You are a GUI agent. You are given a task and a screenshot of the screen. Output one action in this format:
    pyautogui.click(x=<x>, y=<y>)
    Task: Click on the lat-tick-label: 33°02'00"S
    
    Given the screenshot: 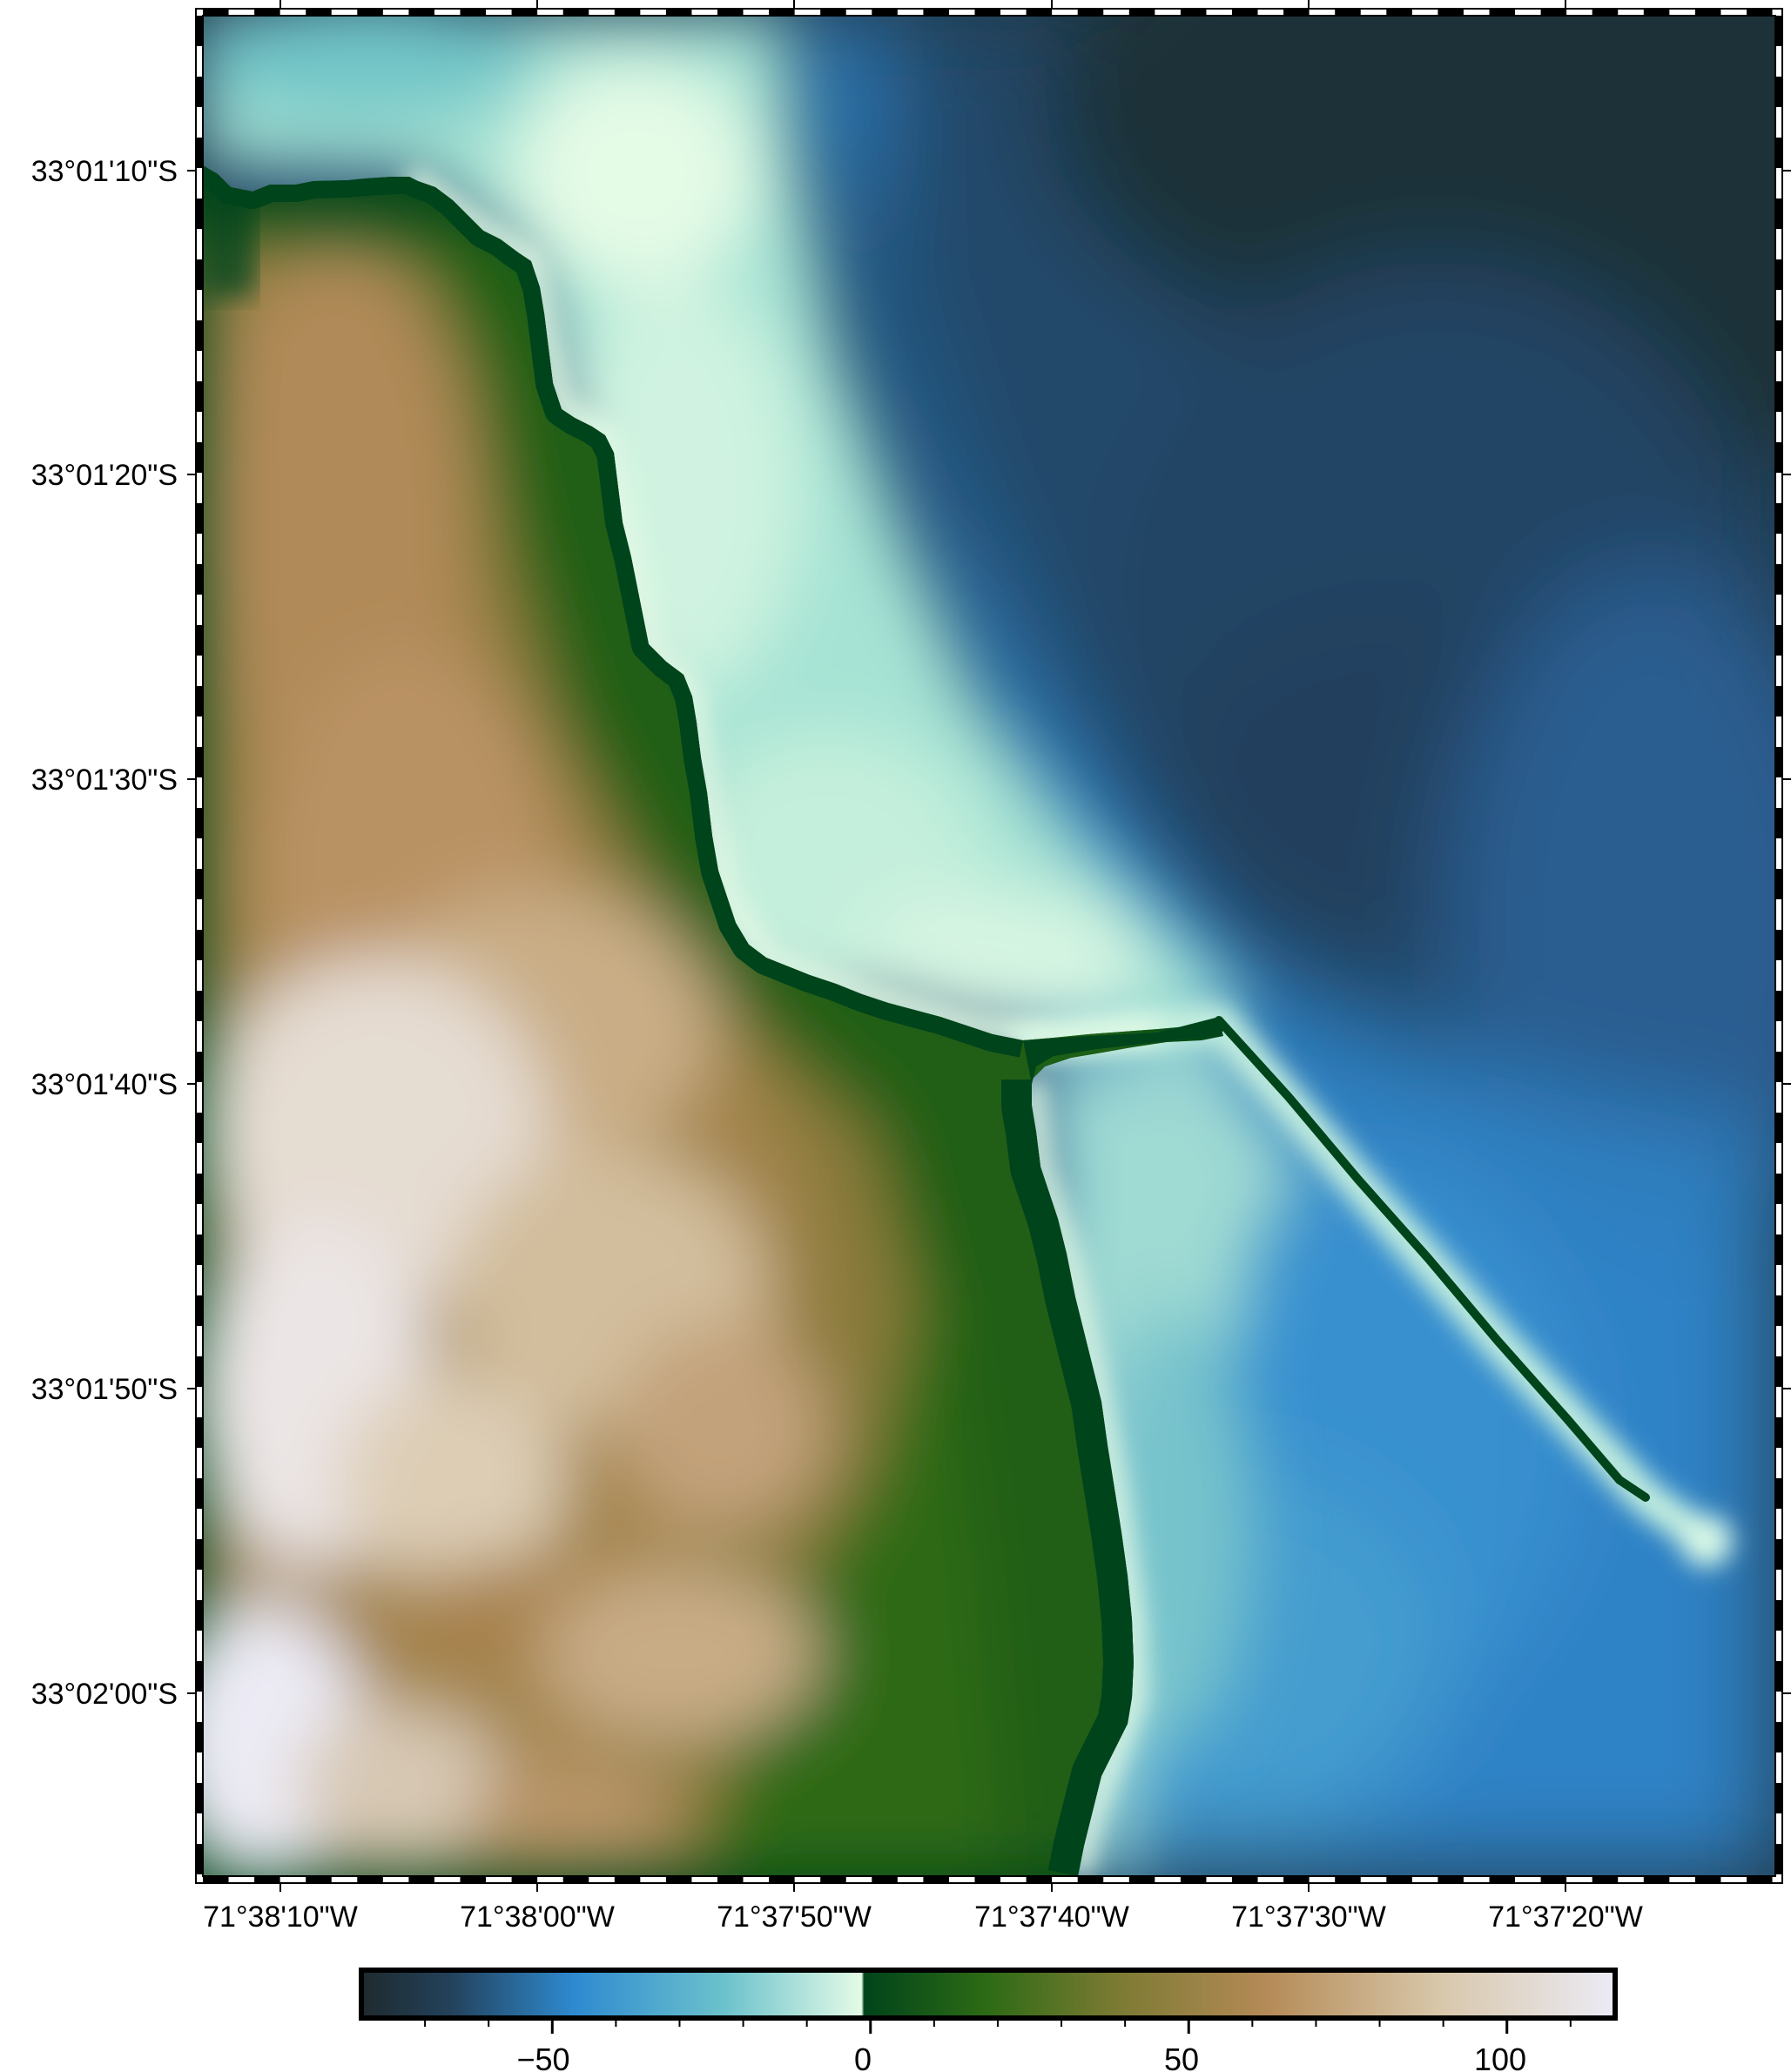 What is the action you would take?
    pyautogui.click(x=104, y=1694)
    